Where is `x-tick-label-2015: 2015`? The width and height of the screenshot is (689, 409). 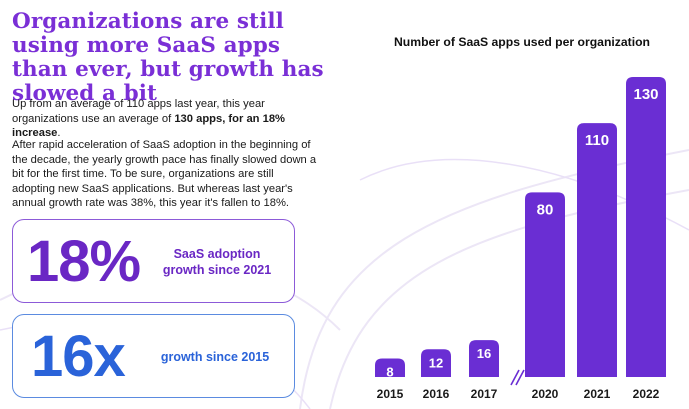 x-tick-label-2015: 2015 is located at coordinates (390, 394).